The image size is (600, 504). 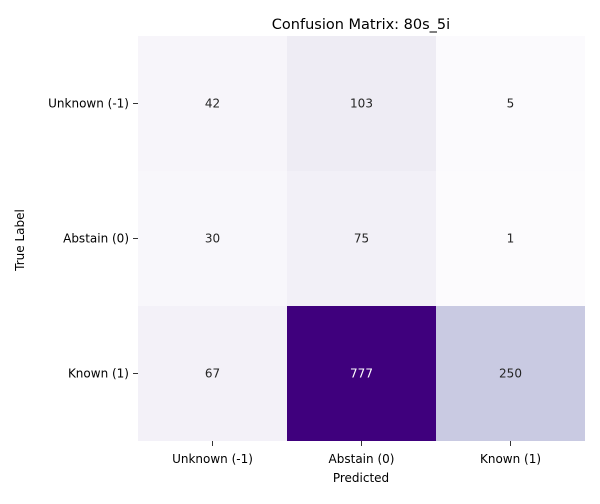 I want to click on cell-value-label: 75, so click(x=361, y=239).